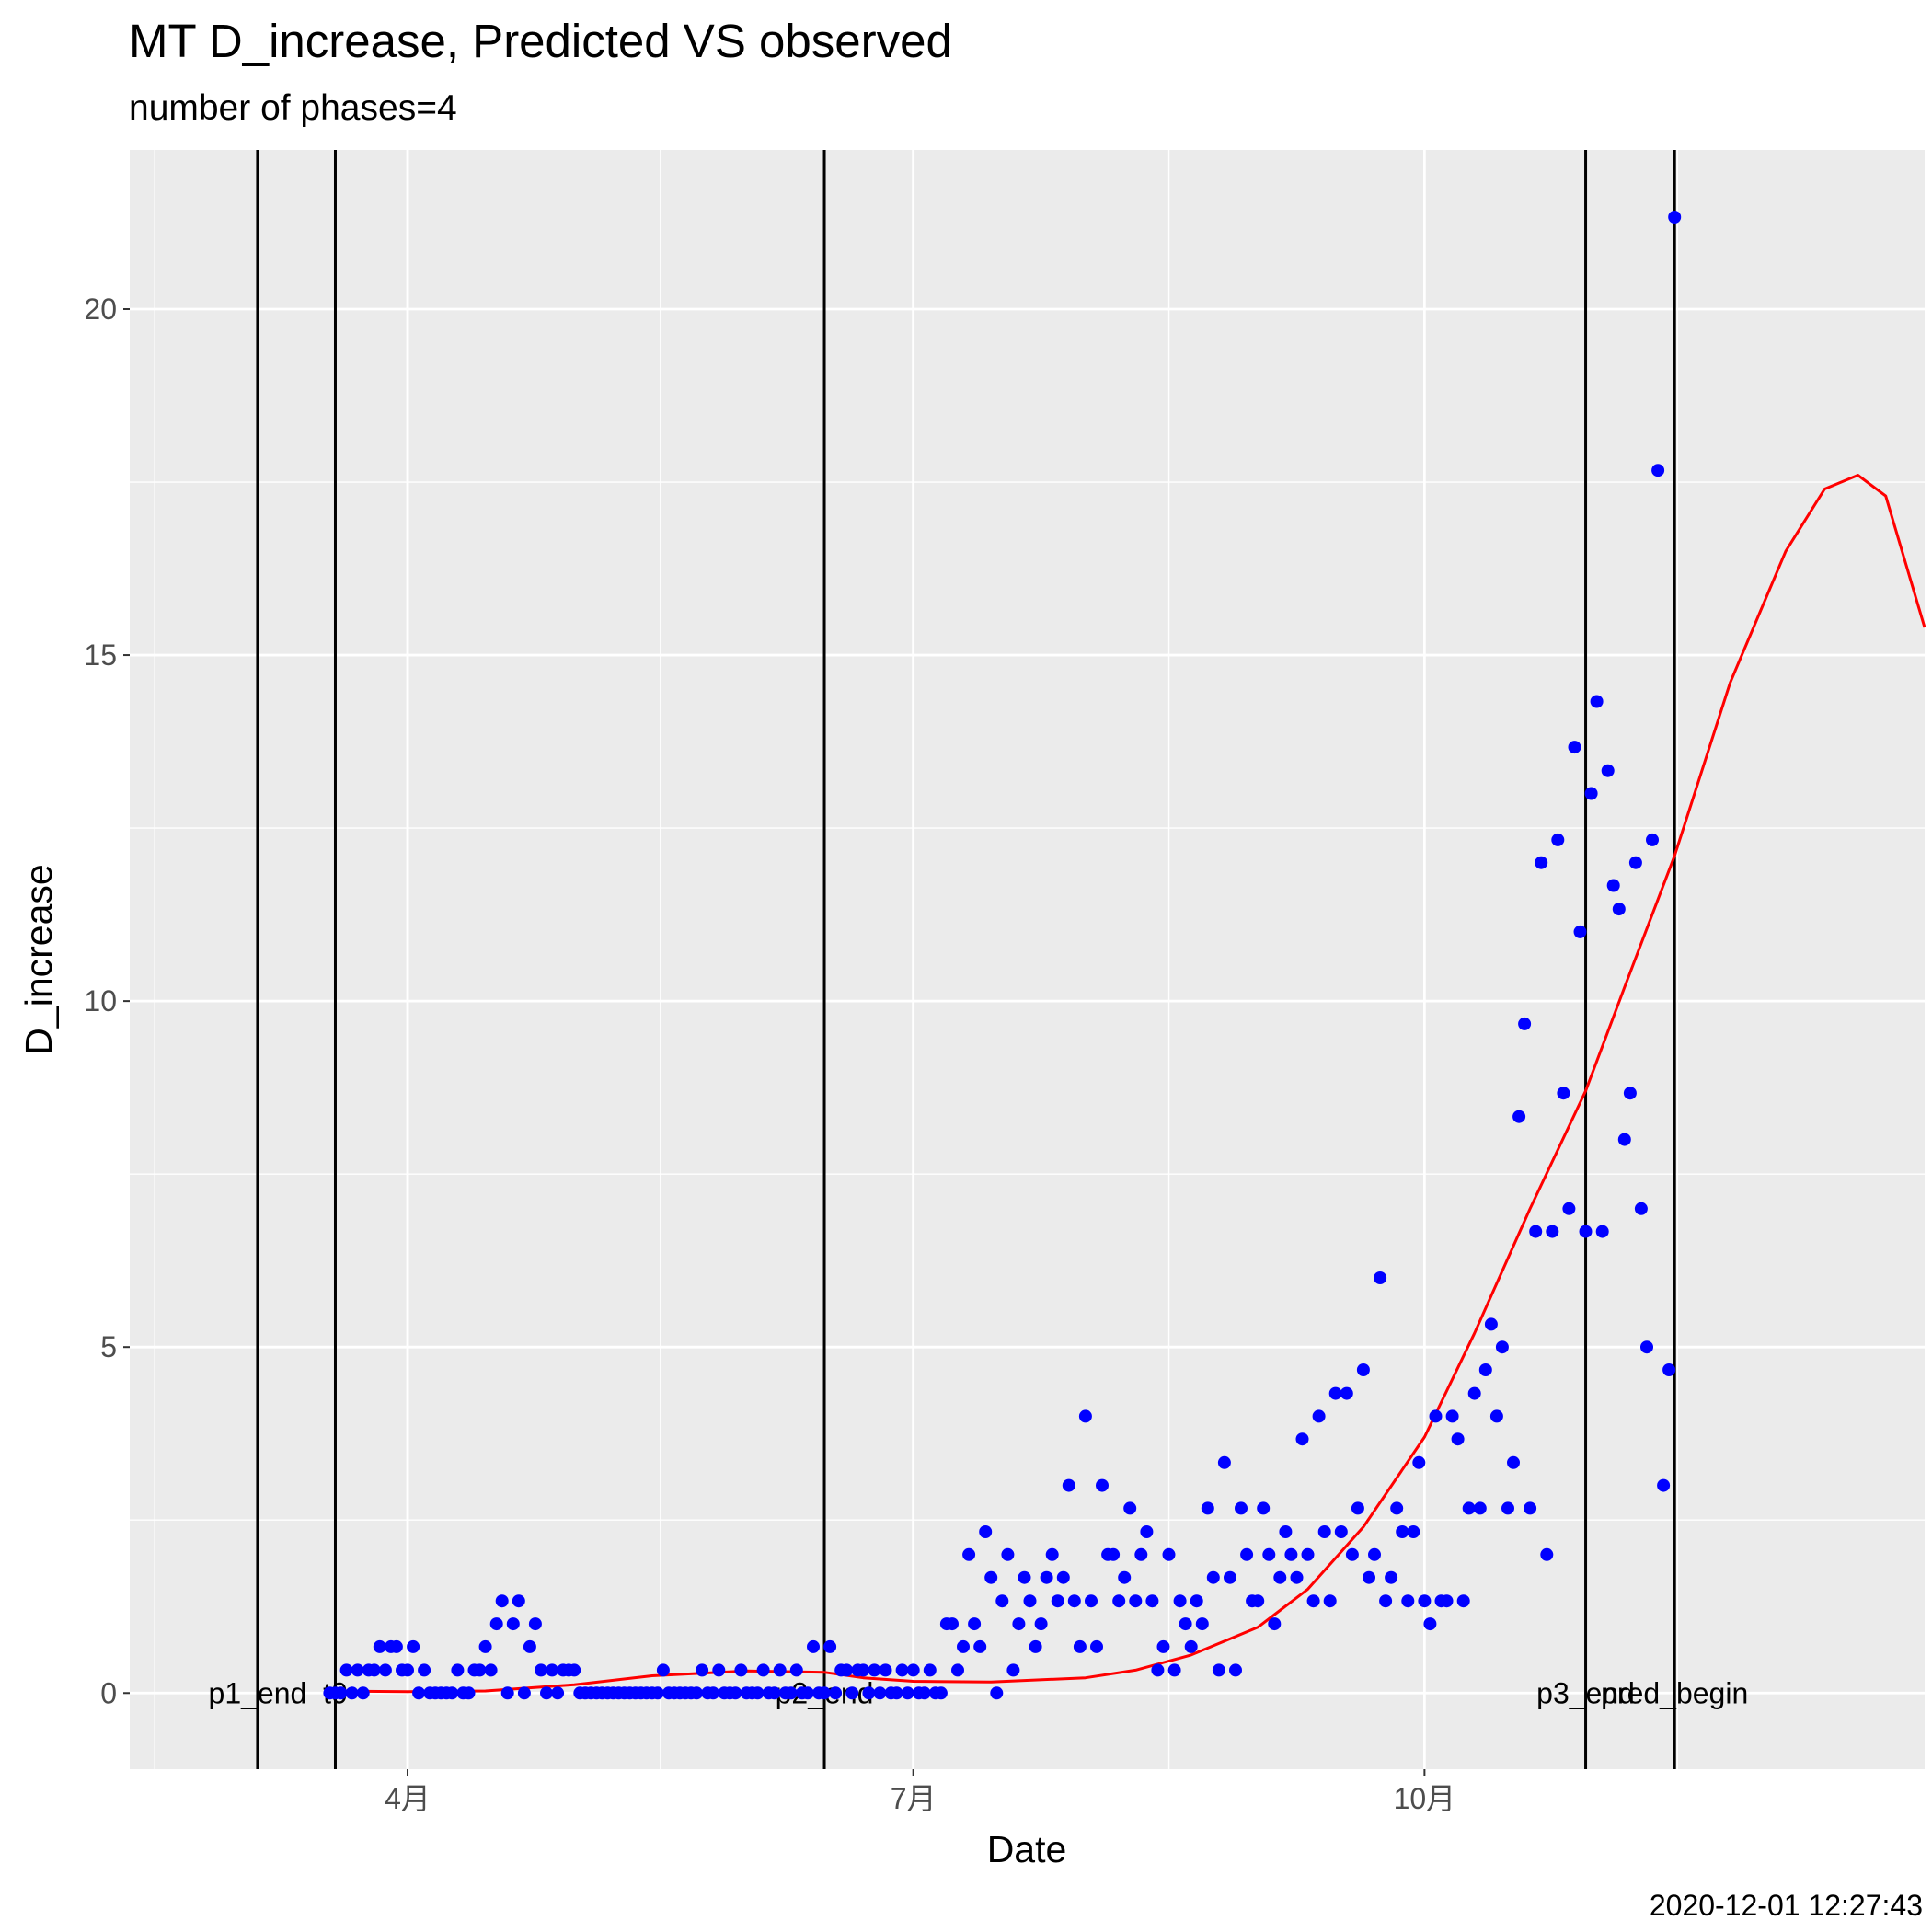 The image size is (1932, 1932). I want to click on phase-line-label: p3_end, so click(1585, 1692).